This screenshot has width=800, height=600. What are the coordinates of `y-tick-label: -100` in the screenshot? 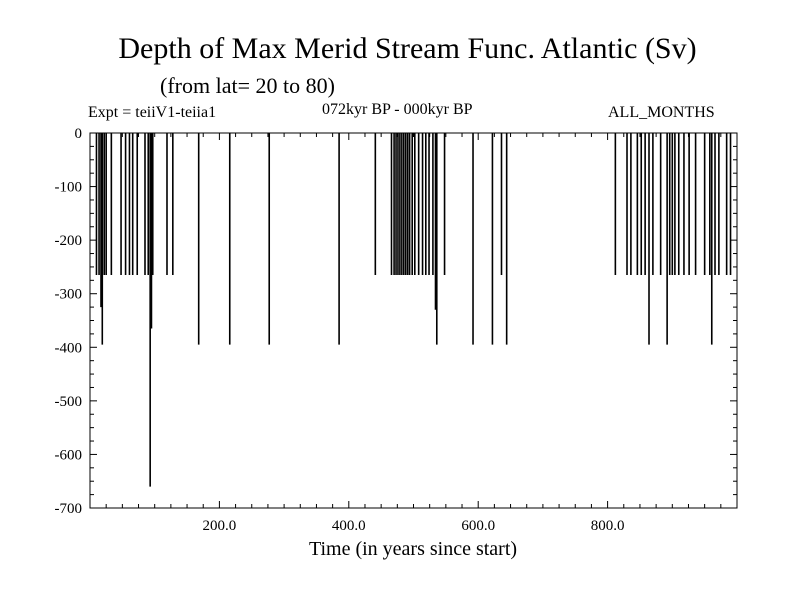 It's located at (69, 188).